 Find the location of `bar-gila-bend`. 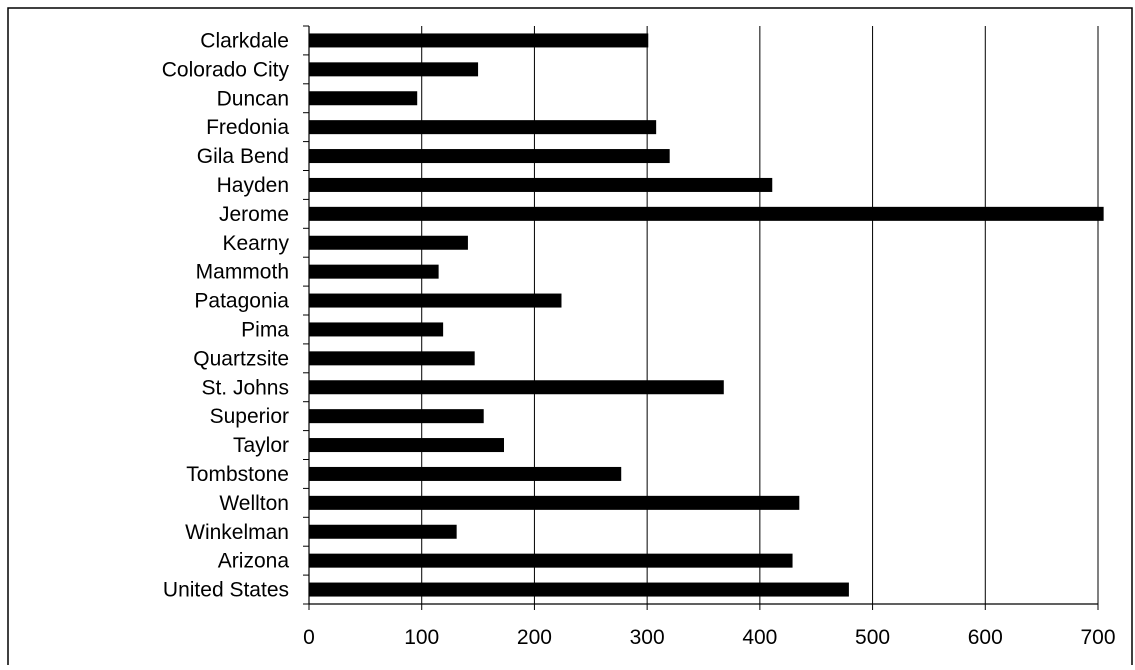

bar-gila-bend is located at coordinates (489, 156).